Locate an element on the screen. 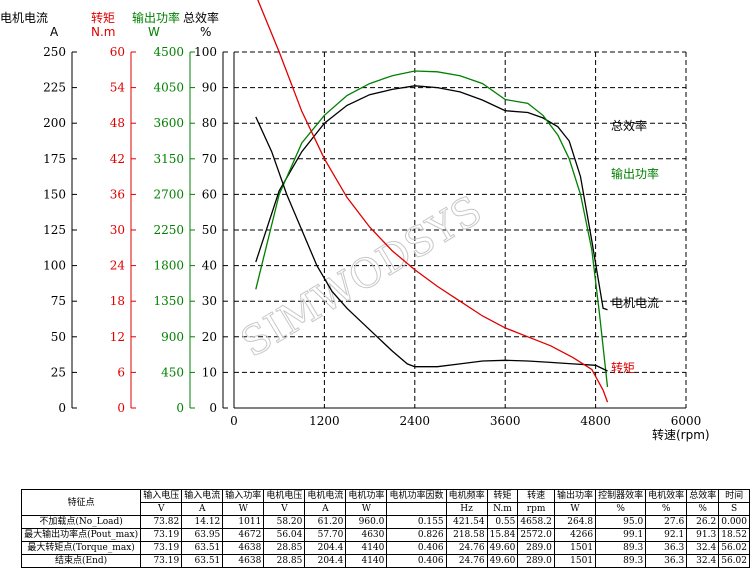 This screenshot has width=750, height=583. torque-tick-label: 36 is located at coordinates (117, 194).